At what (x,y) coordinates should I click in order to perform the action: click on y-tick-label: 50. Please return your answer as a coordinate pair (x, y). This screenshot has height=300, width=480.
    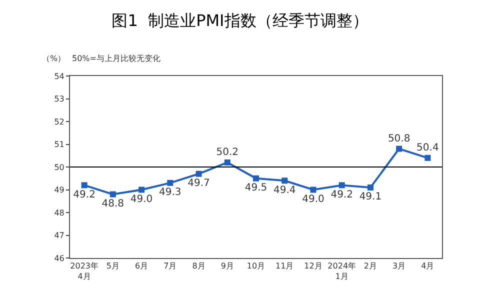
    Looking at the image, I should click on (59, 167).